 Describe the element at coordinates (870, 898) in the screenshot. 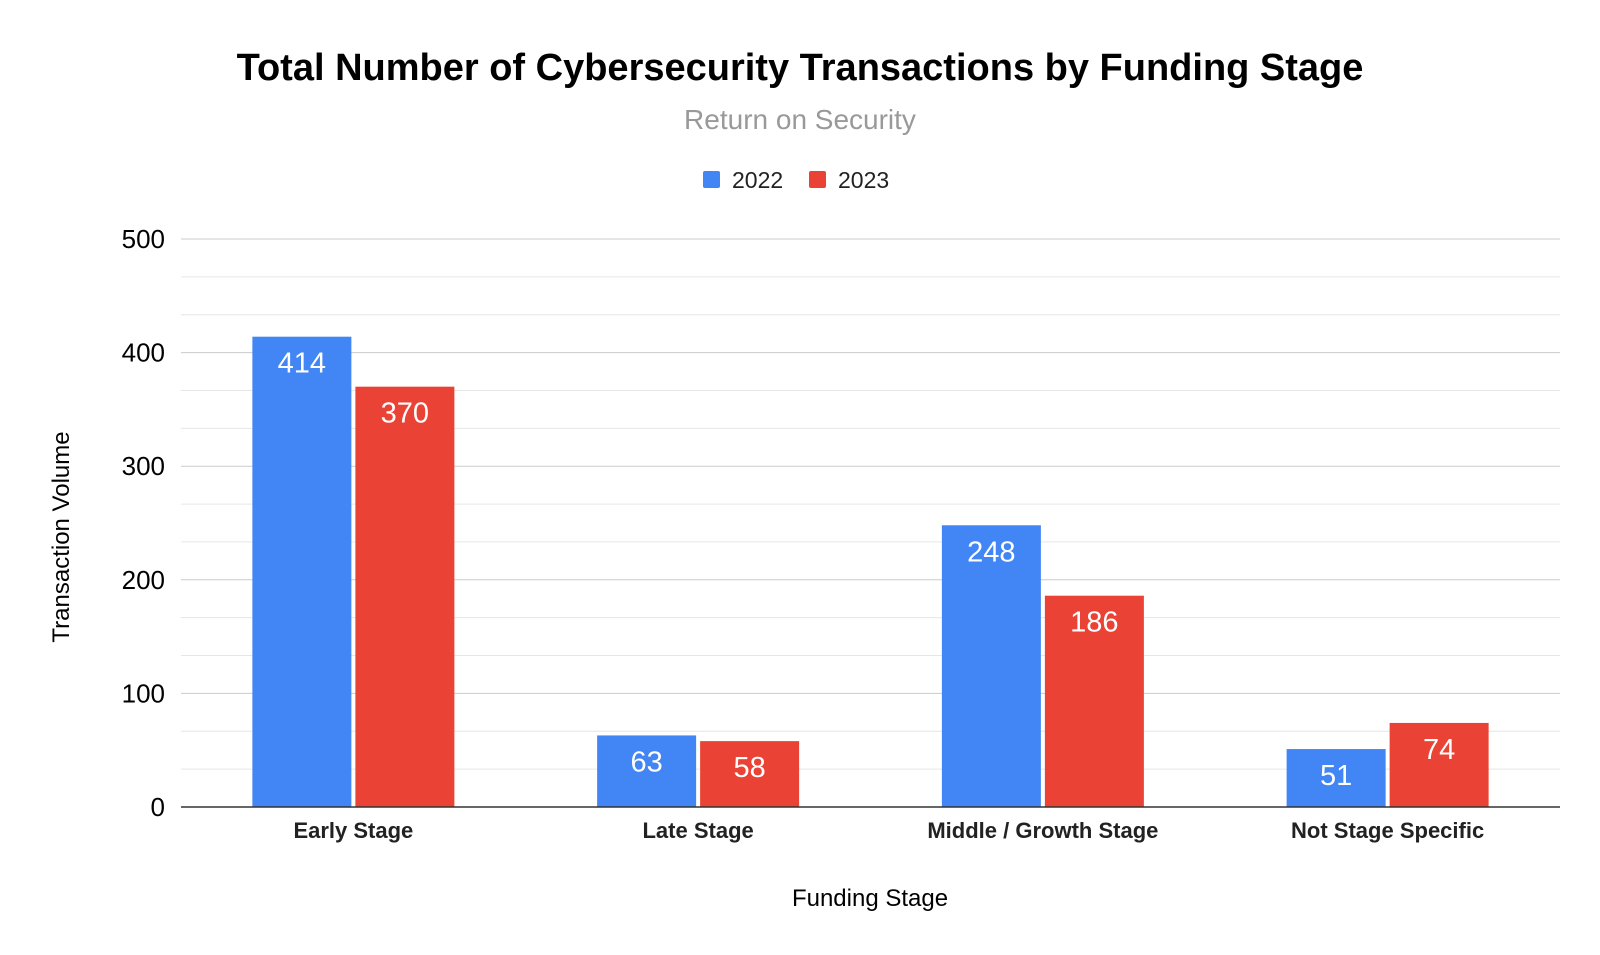

I see `x-axis-label: Funding Stage` at that location.